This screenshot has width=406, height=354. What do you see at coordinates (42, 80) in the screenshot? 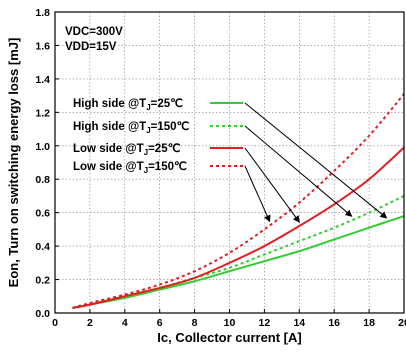
I see `y-tick-label: 1.4` at bounding box center [42, 80].